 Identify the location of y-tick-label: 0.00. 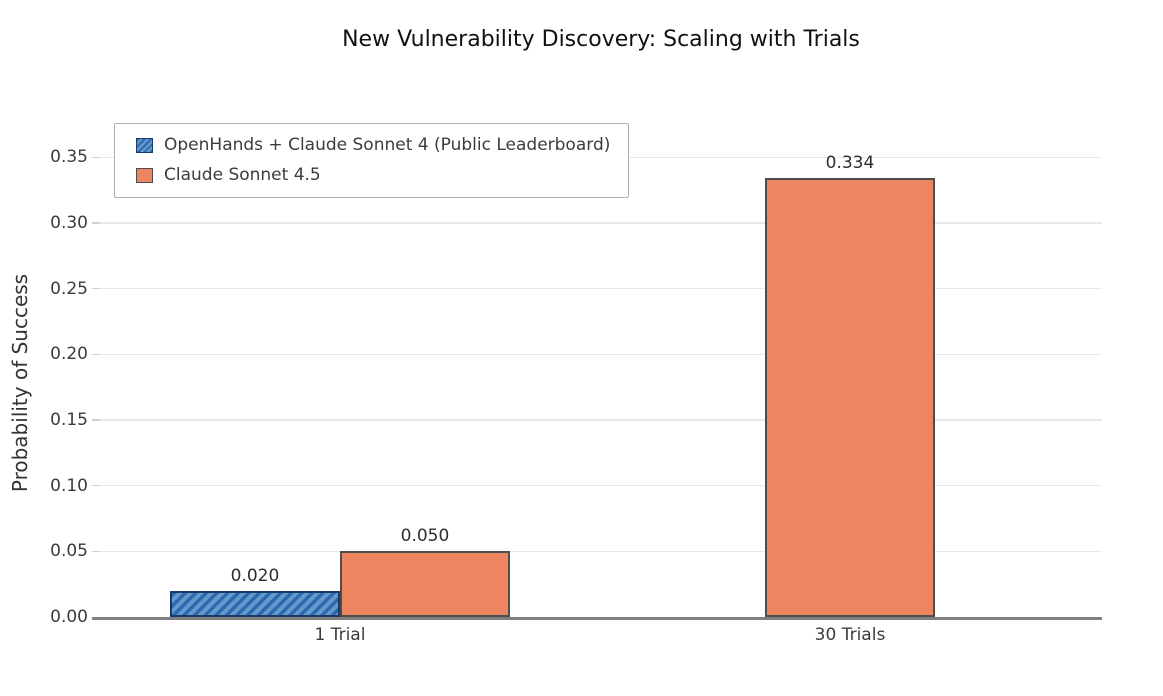
(69, 617).